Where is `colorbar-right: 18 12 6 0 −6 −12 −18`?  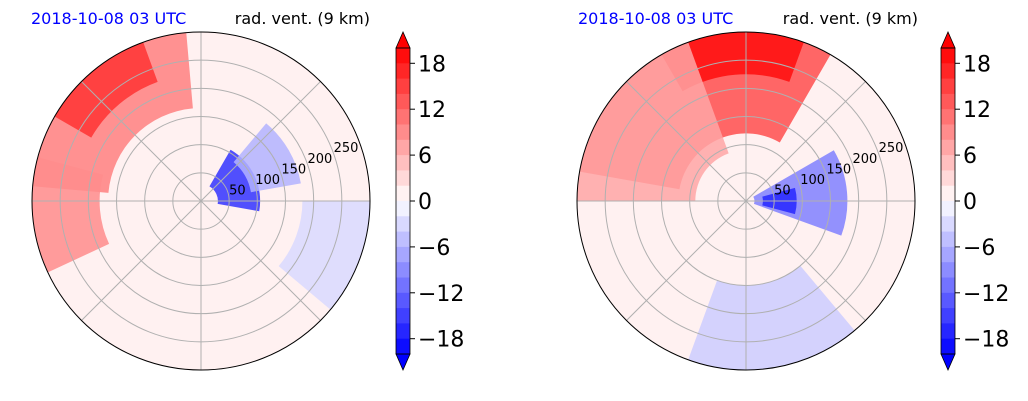 colorbar-right: 18 12 6 0 −6 −12 −18 is located at coordinates (974, 201).